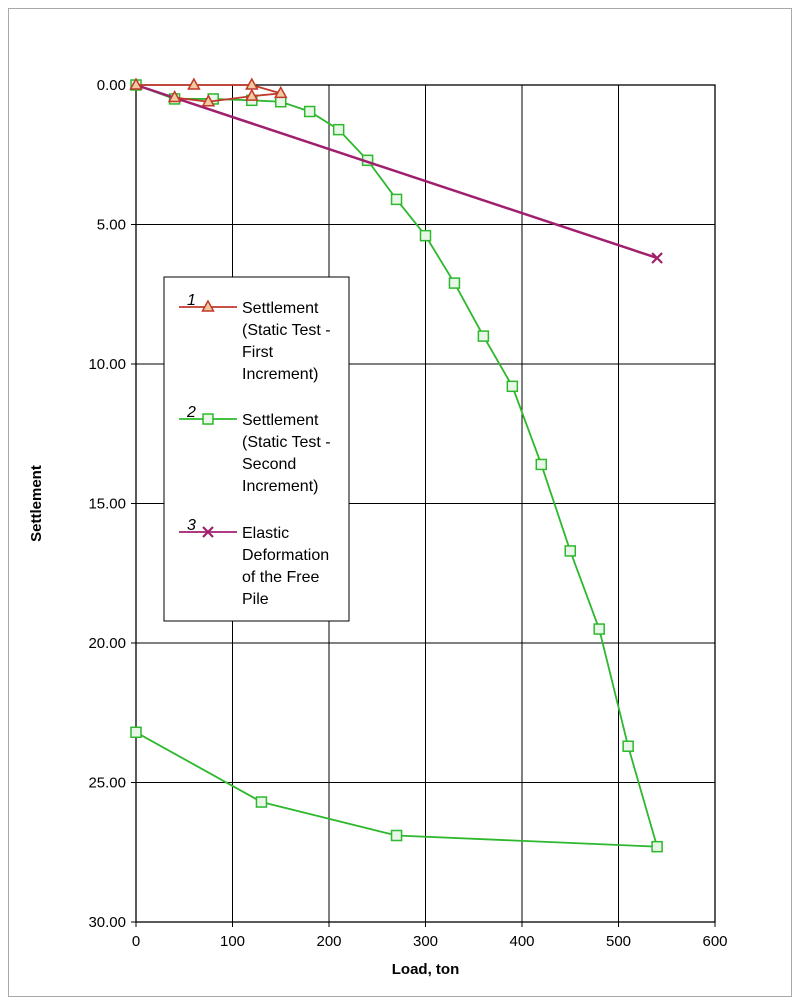 This screenshot has width=800, height=1005. I want to click on legend-entry-3: 3 Elastic Deformation of the Free Pile, so click(254, 562).